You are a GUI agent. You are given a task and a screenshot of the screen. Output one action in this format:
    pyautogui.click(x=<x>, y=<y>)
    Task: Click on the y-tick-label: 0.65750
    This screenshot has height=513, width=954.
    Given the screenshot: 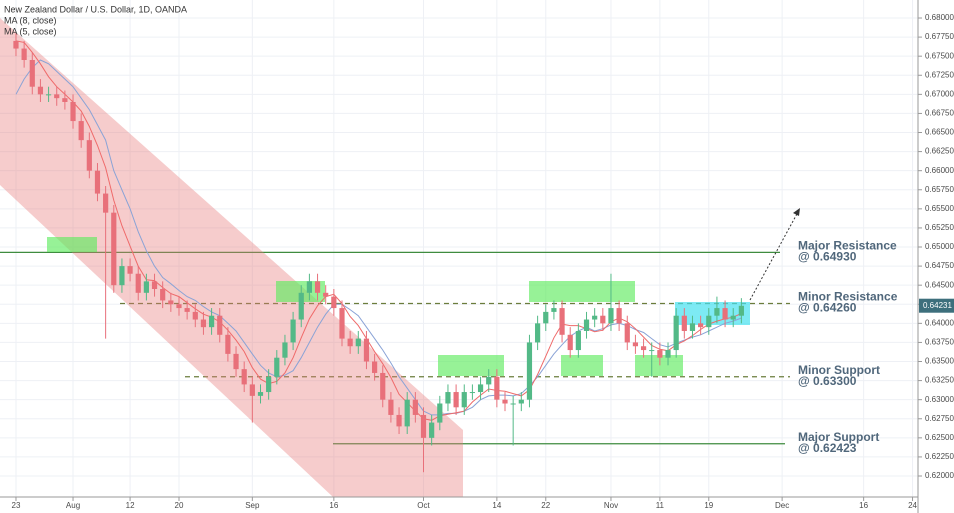 What is the action you would take?
    pyautogui.click(x=939, y=189)
    